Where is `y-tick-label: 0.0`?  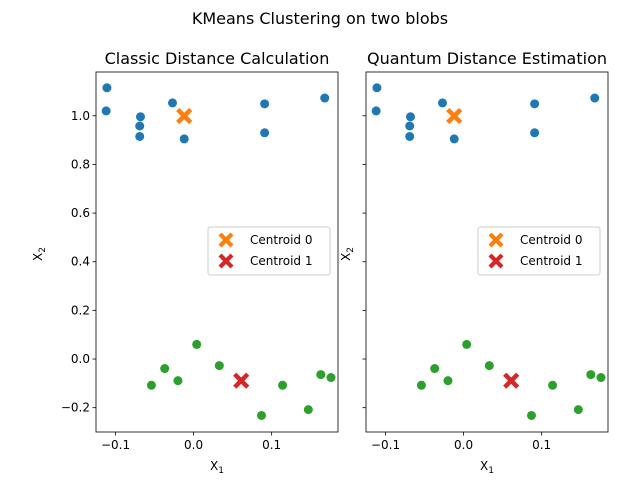
y-tick-label: 0.0 is located at coordinates (80, 359).